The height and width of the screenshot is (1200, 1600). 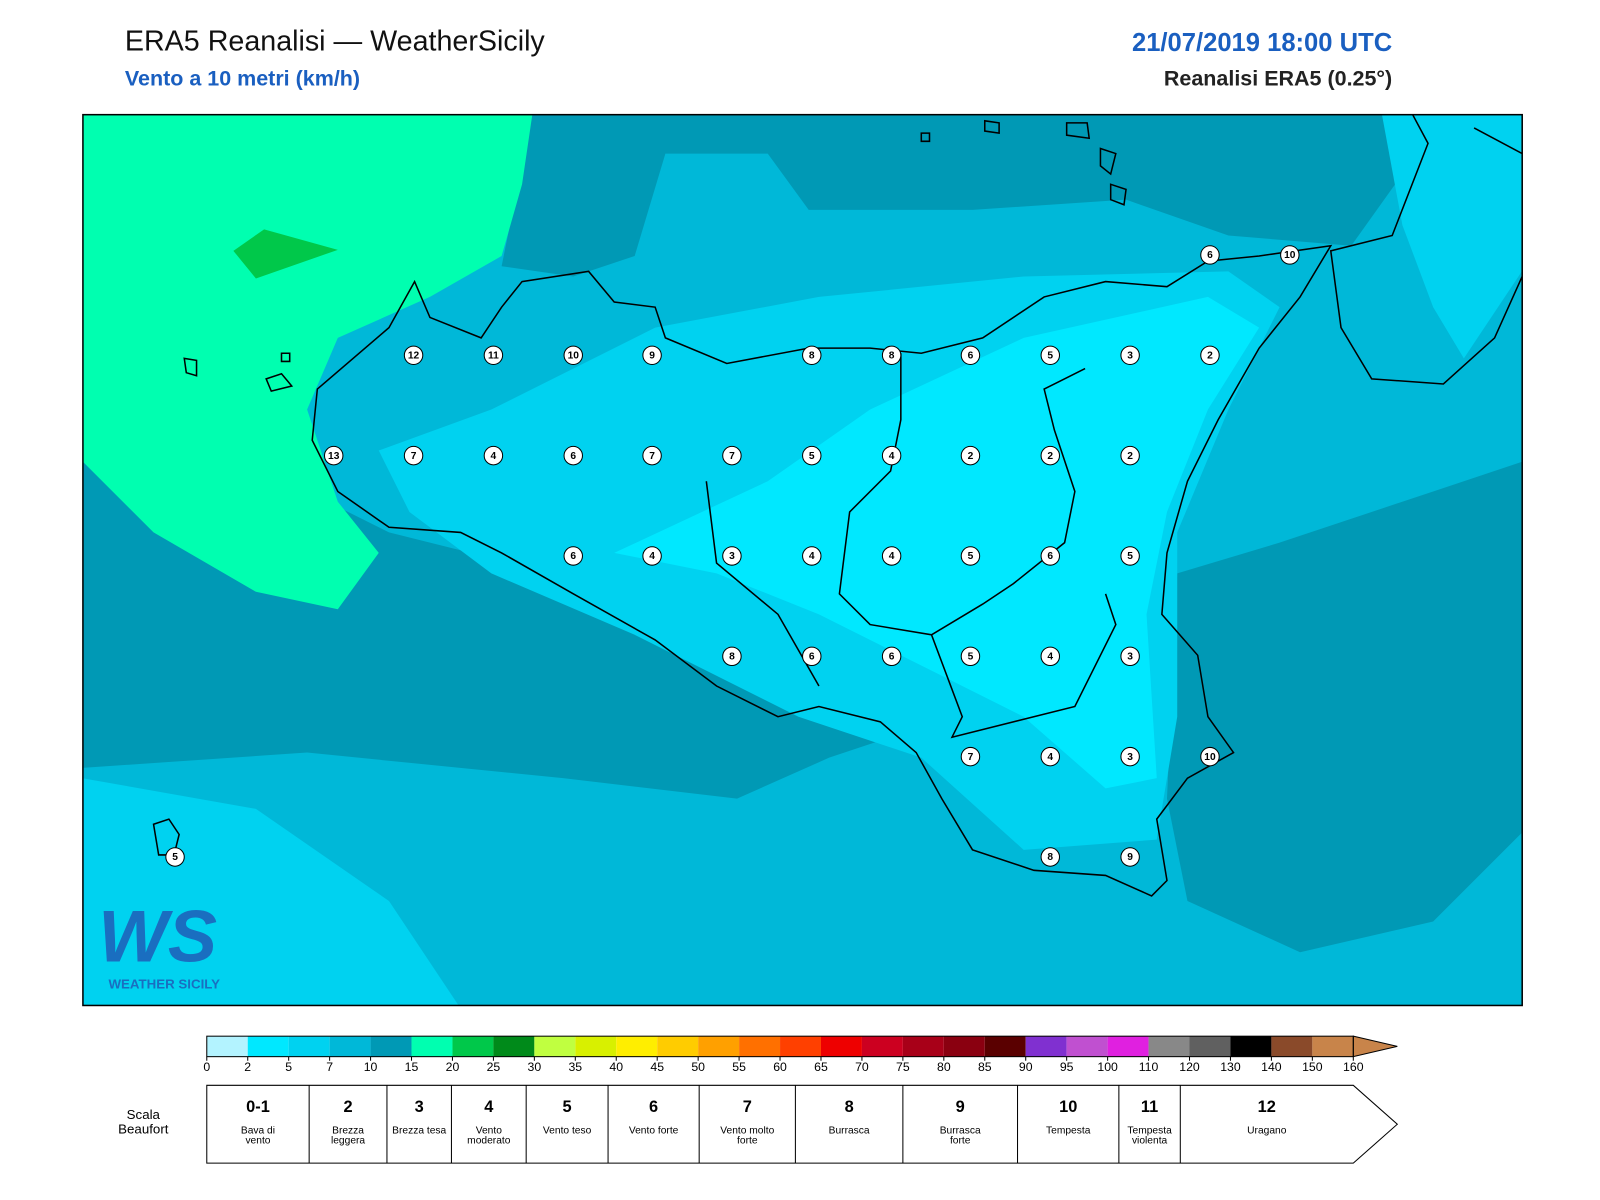 I want to click on colorbar-tick-label: 80, so click(x=944, y=1067).